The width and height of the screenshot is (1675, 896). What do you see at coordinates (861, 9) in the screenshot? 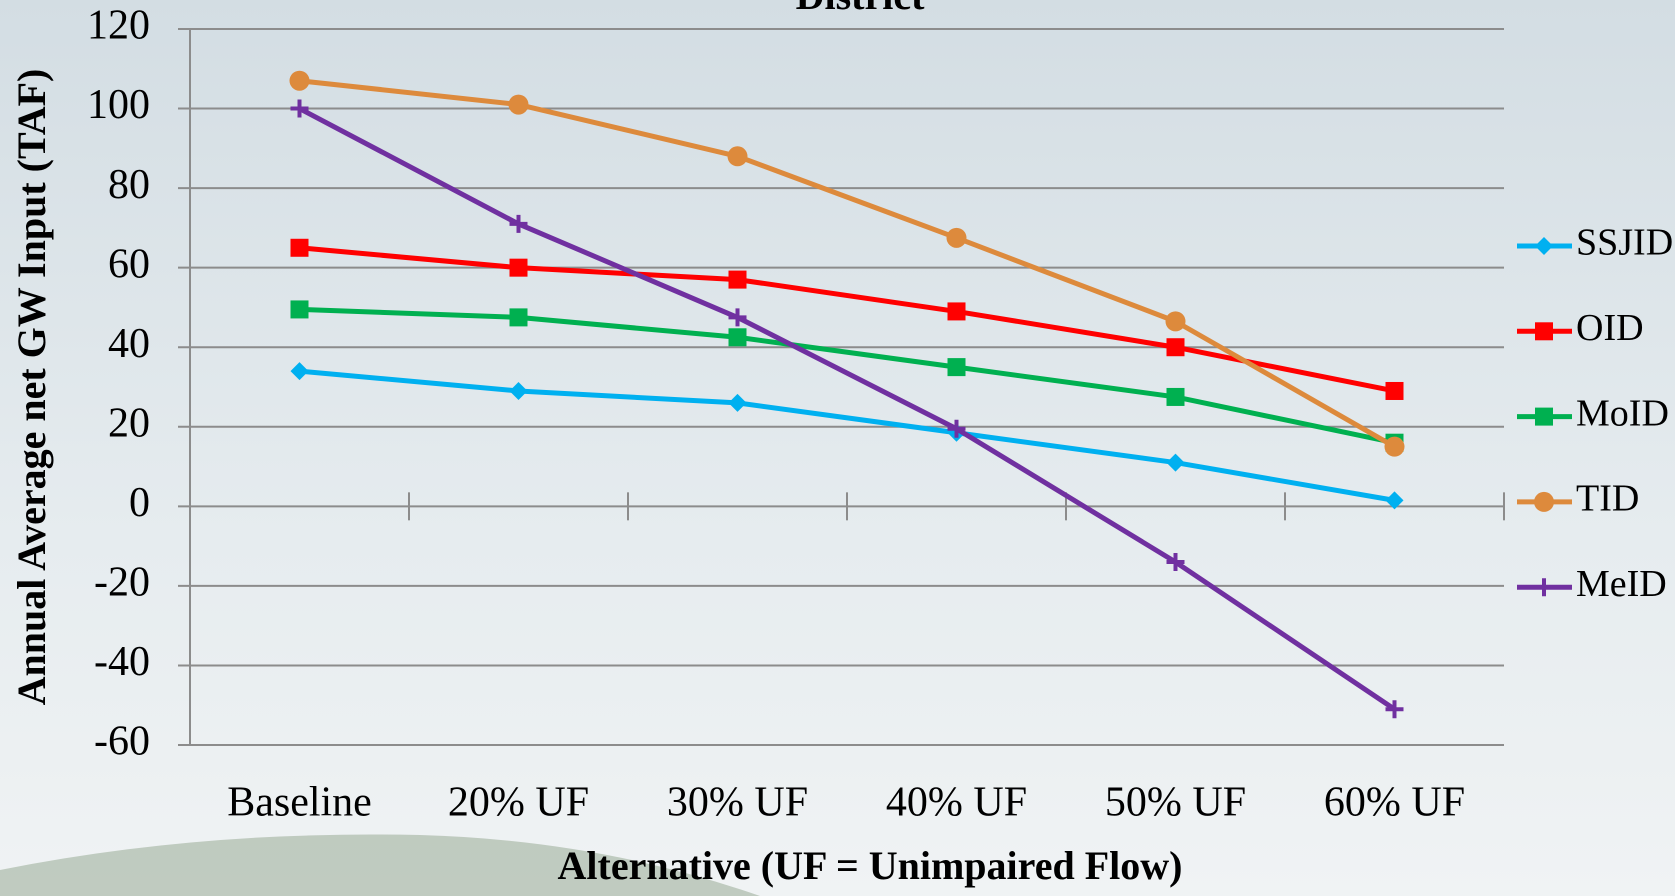
I see `chart-title: District` at bounding box center [861, 9].